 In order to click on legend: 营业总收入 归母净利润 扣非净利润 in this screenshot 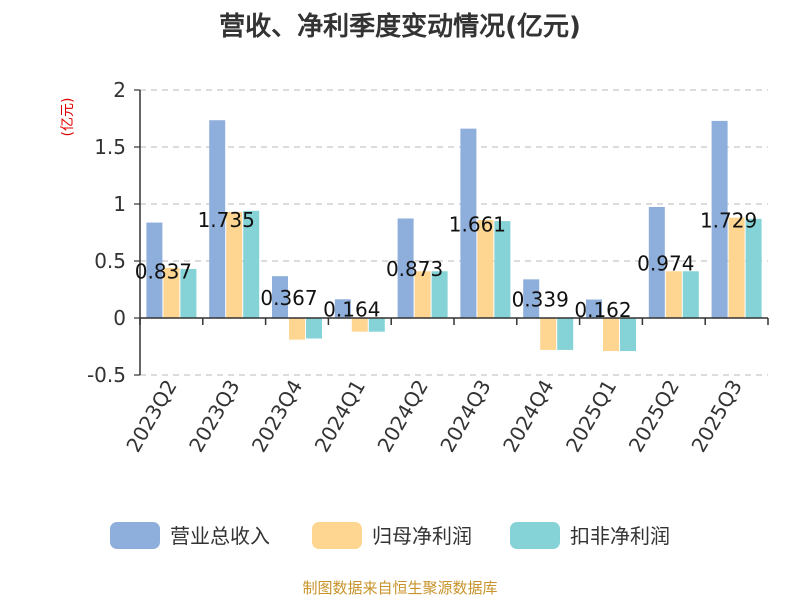, I will do `click(390, 535)`.